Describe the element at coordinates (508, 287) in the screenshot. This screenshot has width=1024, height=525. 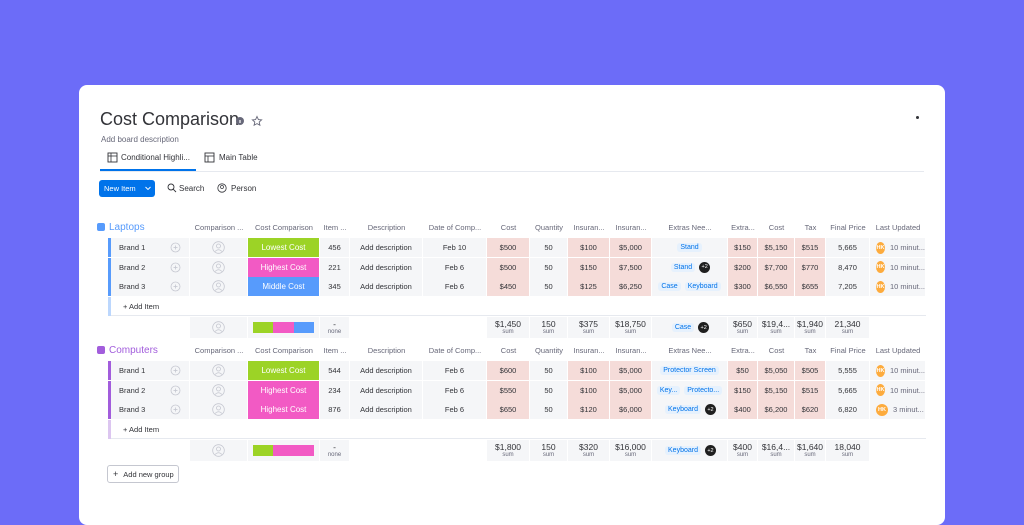
I see `cost-cell: $450` at that location.